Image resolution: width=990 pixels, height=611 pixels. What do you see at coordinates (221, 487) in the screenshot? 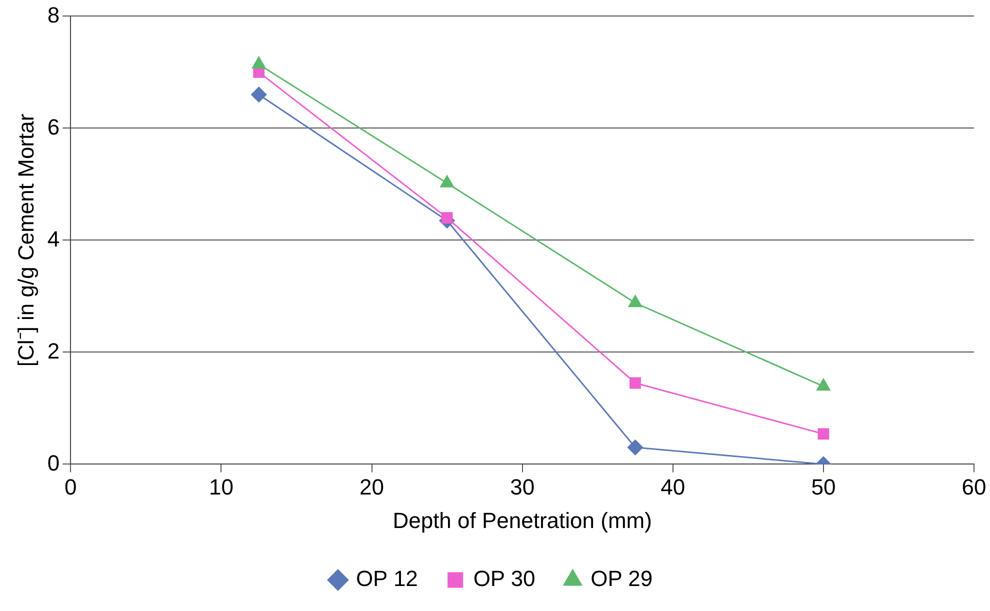
I see `x-tick-label: 10` at bounding box center [221, 487].